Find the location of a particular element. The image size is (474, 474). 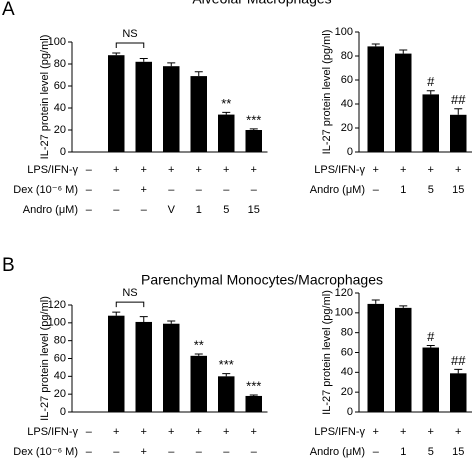

y-tick-label: 40 is located at coordinates (60, 108).